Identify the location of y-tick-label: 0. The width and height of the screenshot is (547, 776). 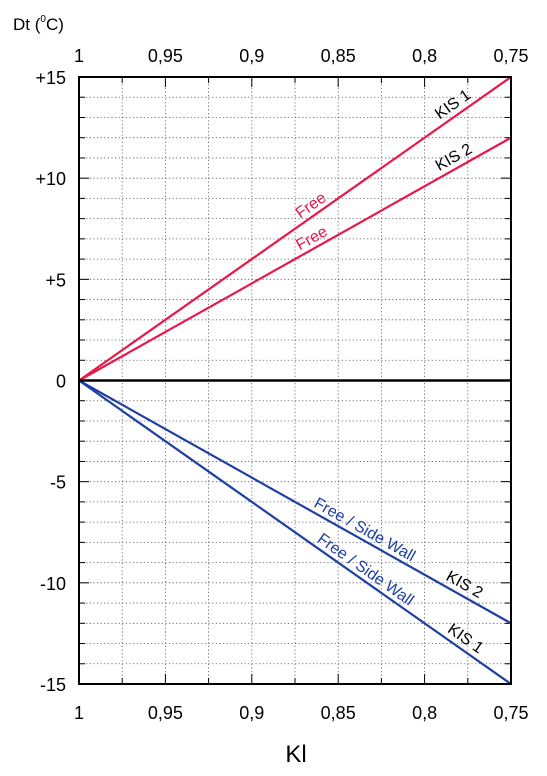
(61, 382).